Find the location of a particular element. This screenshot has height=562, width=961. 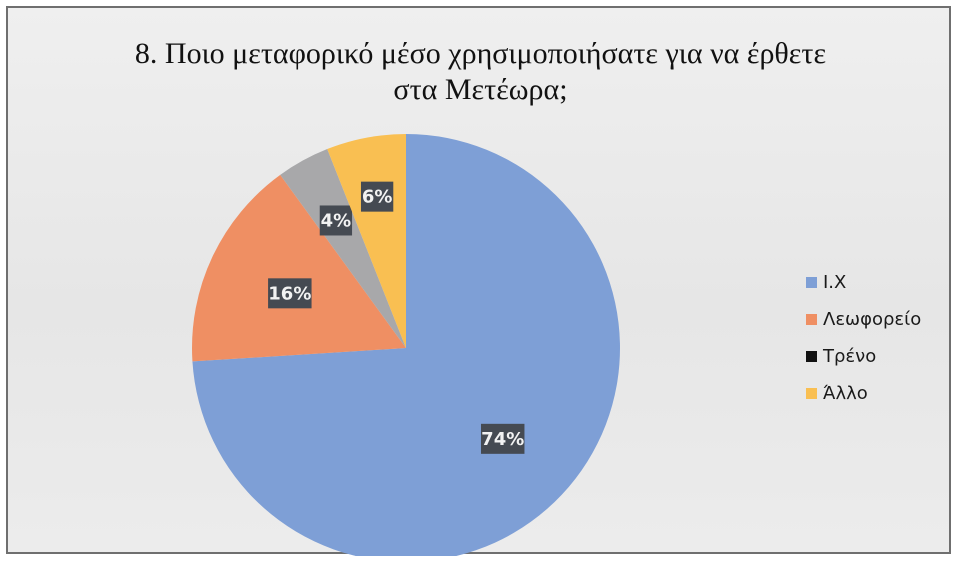

legend-item-train: Τρένο is located at coordinates (863, 356).